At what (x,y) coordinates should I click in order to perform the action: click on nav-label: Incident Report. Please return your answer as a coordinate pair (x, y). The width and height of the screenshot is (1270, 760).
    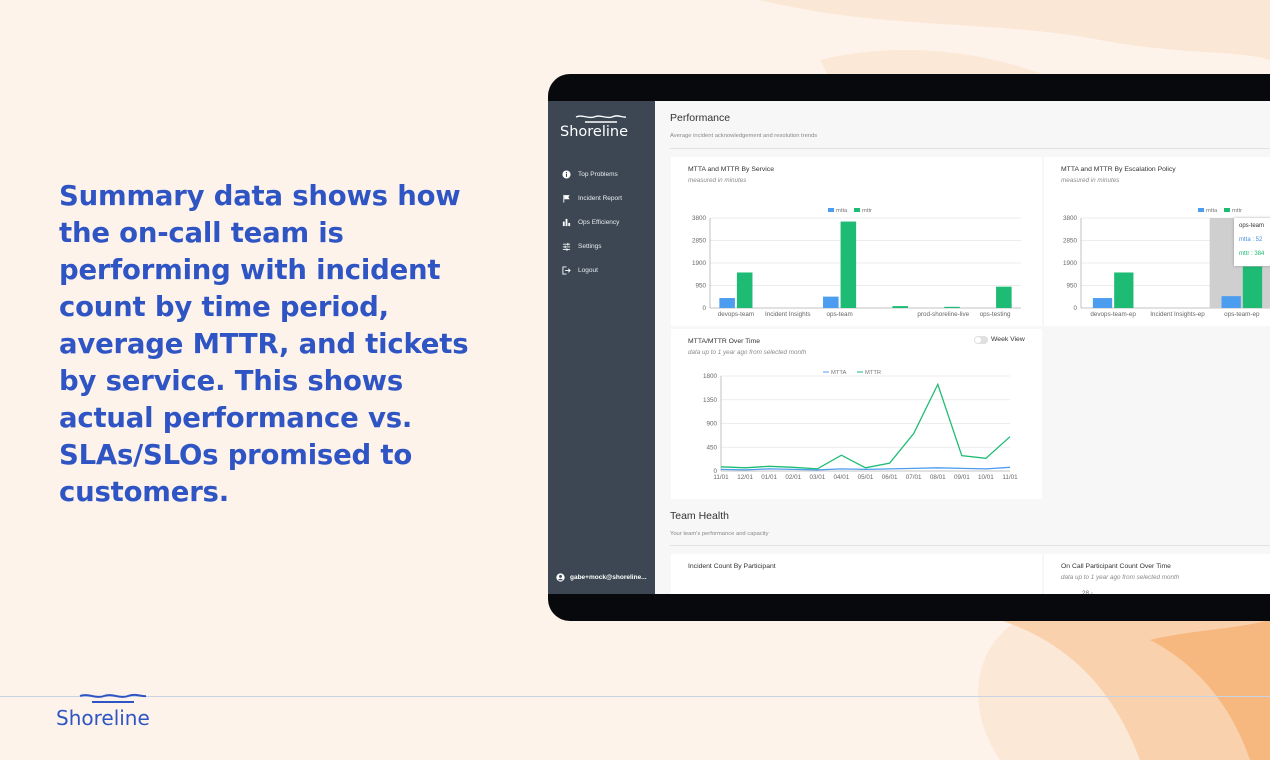
    Looking at the image, I should click on (600, 198).